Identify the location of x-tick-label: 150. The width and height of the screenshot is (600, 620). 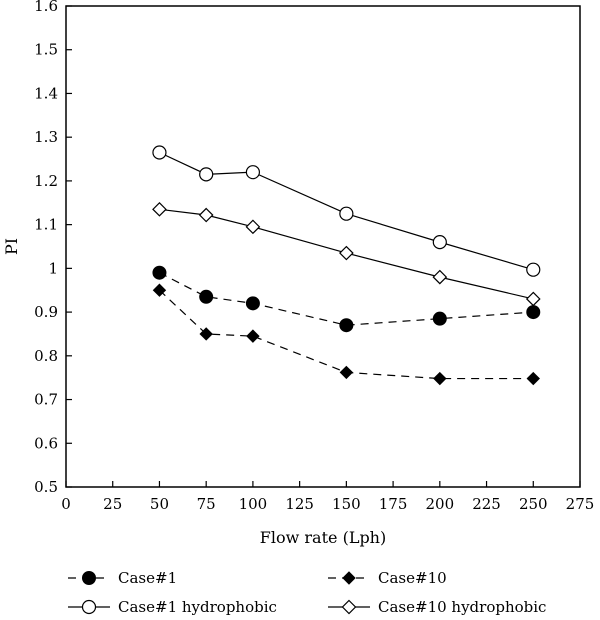
(346, 504).